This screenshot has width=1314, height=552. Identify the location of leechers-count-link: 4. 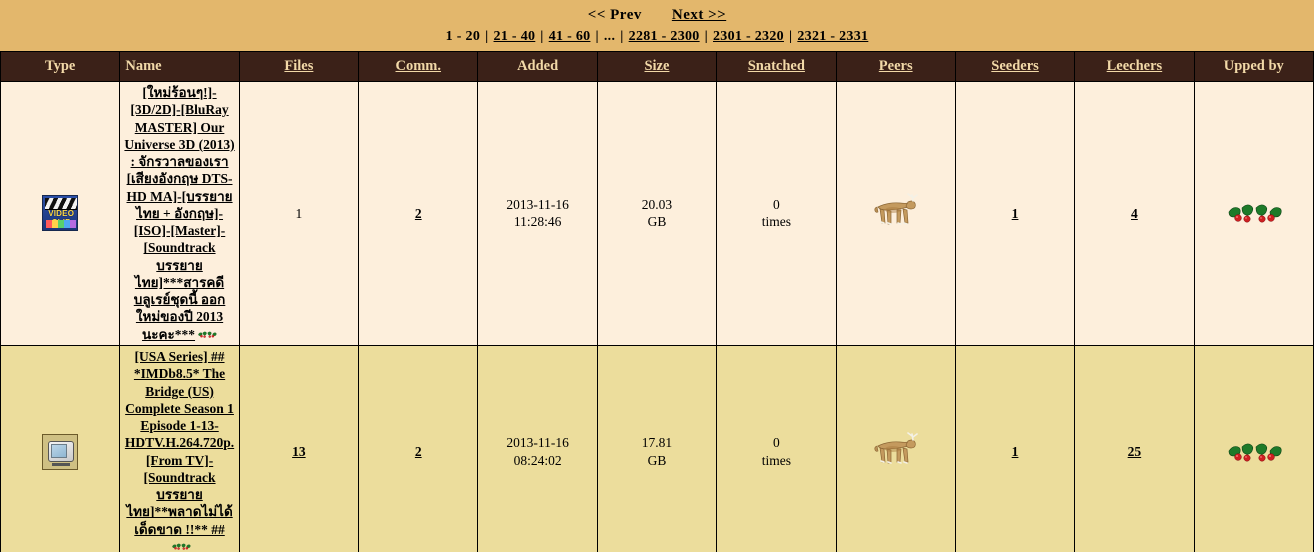
(1134, 213).